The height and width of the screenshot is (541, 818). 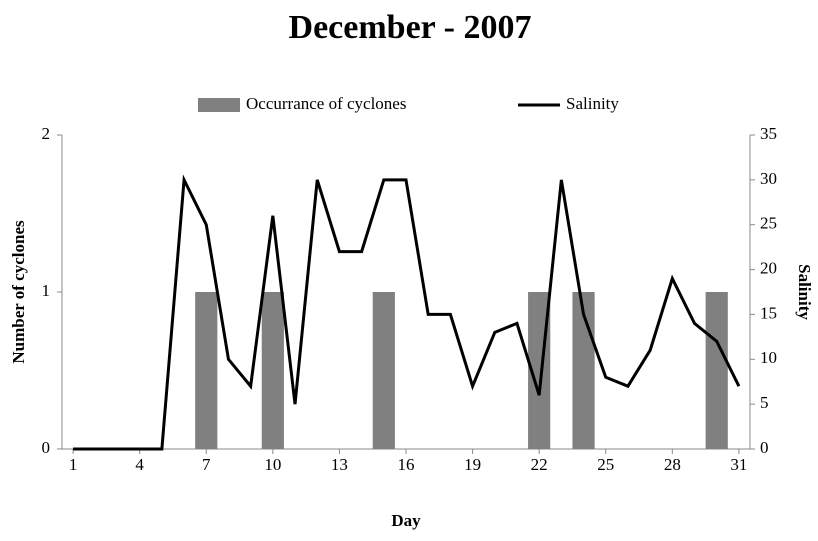 What do you see at coordinates (768, 357) in the screenshot?
I see `y2-tick-label: 10` at bounding box center [768, 357].